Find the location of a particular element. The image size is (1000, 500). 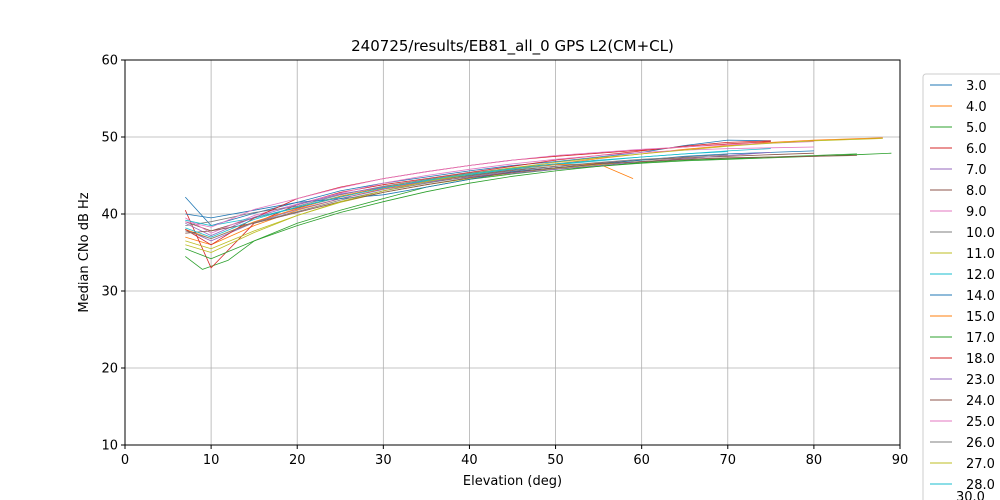

legend-label: 3.0 is located at coordinates (976, 86).